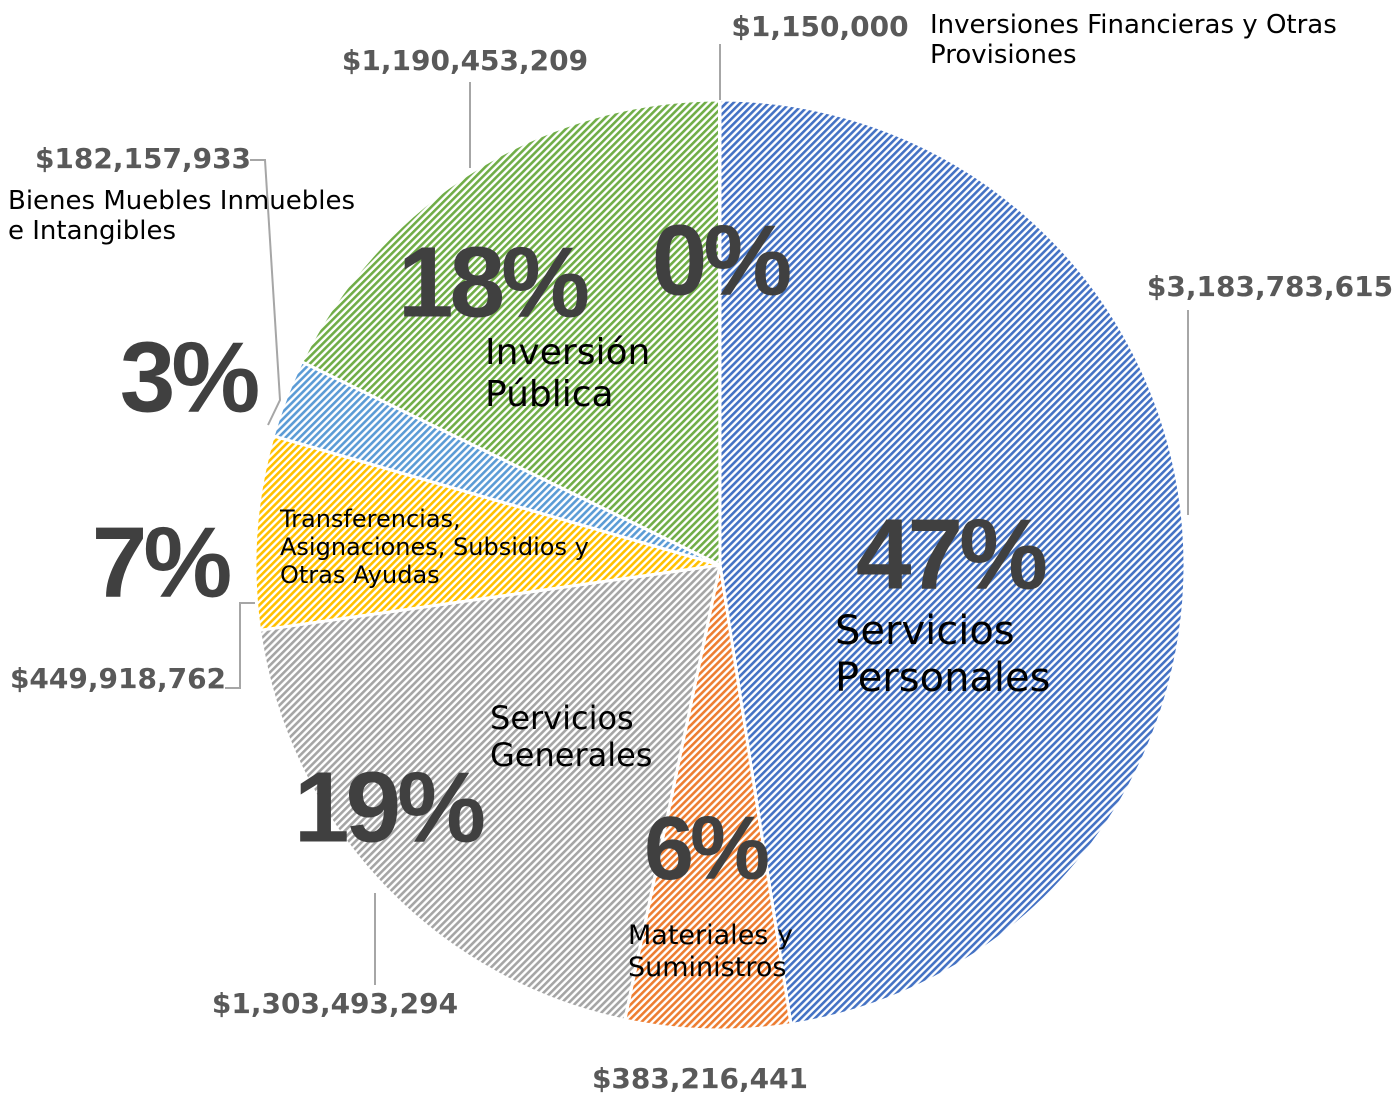 The image size is (1398, 1098). What do you see at coordinates (335, 1003) in the screenshot?
I see `value-label: $1,303,493,294` at bounding box center [335, 1003].